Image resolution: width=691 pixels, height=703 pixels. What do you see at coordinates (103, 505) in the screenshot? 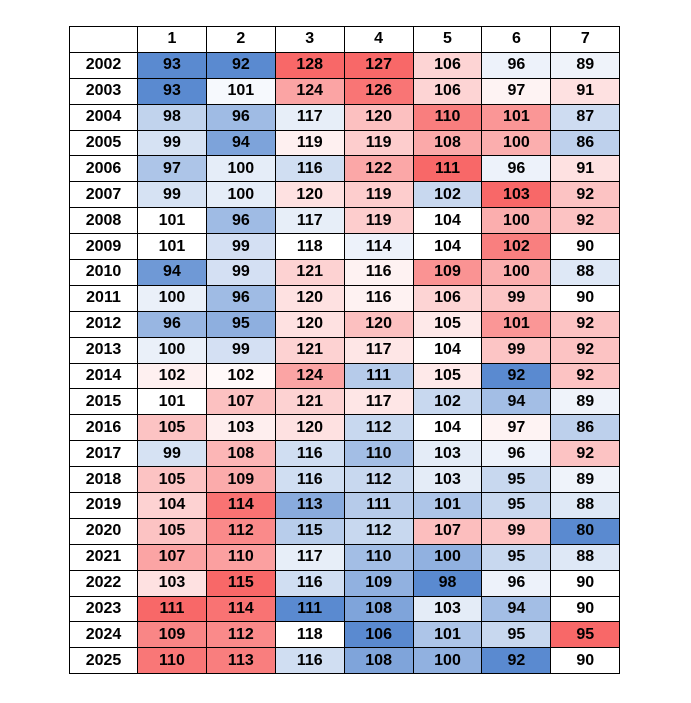
I see `row-header: 2019` at bounding box center [103, 505].